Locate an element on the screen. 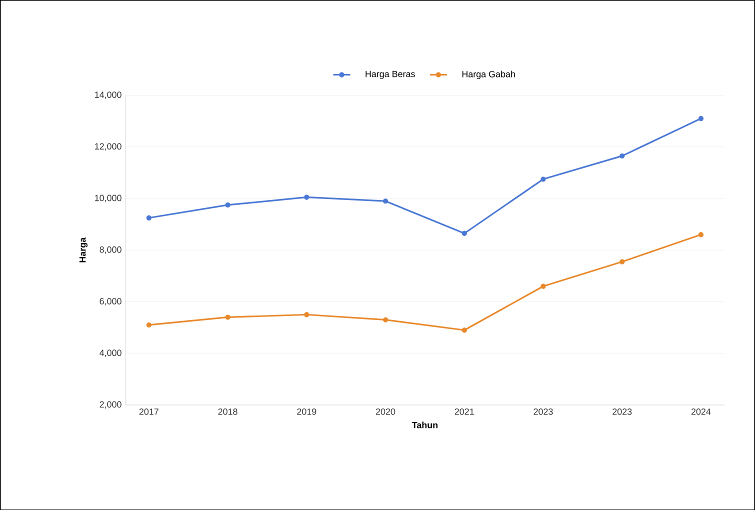  x-tick-label: 2021 is located at coordinates (464, 411).